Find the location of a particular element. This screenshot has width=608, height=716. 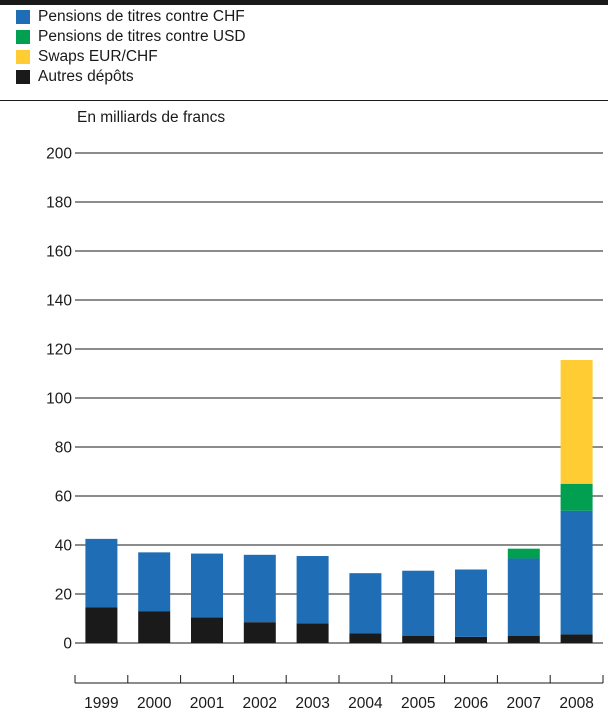

legend-swatch-fx-swaps is located at coordinates (23, 57).